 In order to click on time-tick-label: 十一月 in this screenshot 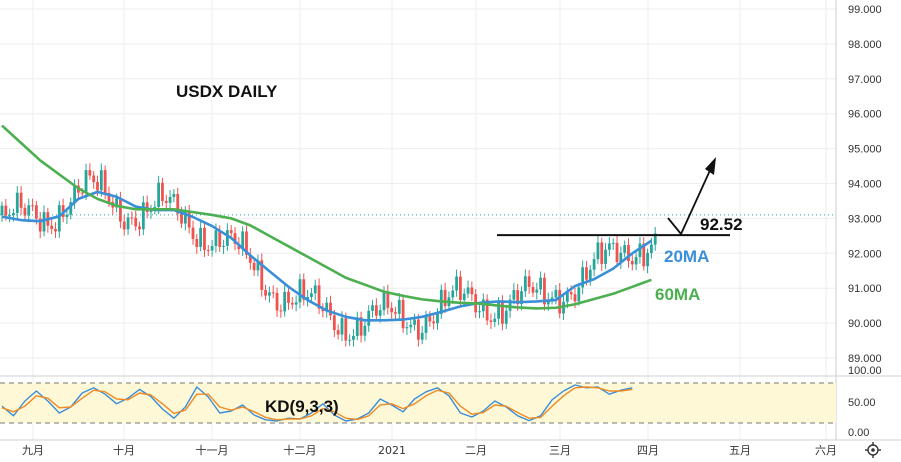, I will do `click(212, 450)`.